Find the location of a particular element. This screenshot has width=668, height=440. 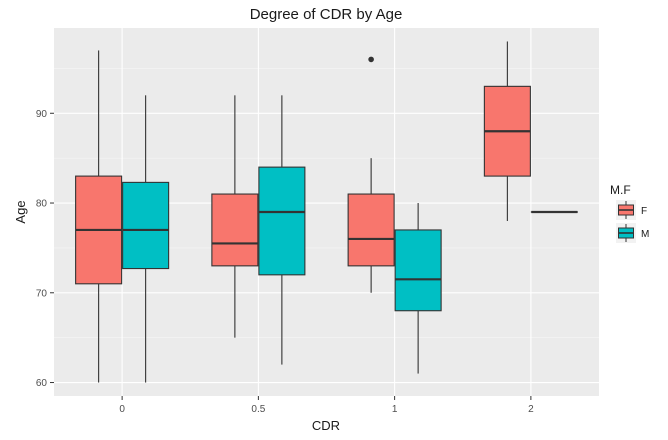

legend-label: M is located at coordinates (645, 234).